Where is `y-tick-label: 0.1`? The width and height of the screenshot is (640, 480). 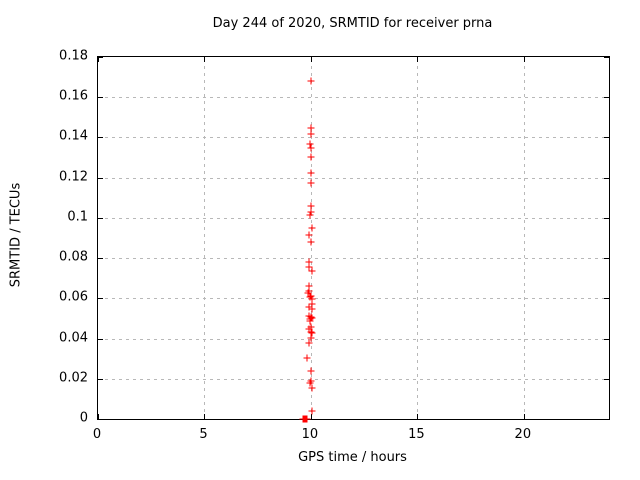
y-tick-label: 0.1 is located at coordinates (77, 217).